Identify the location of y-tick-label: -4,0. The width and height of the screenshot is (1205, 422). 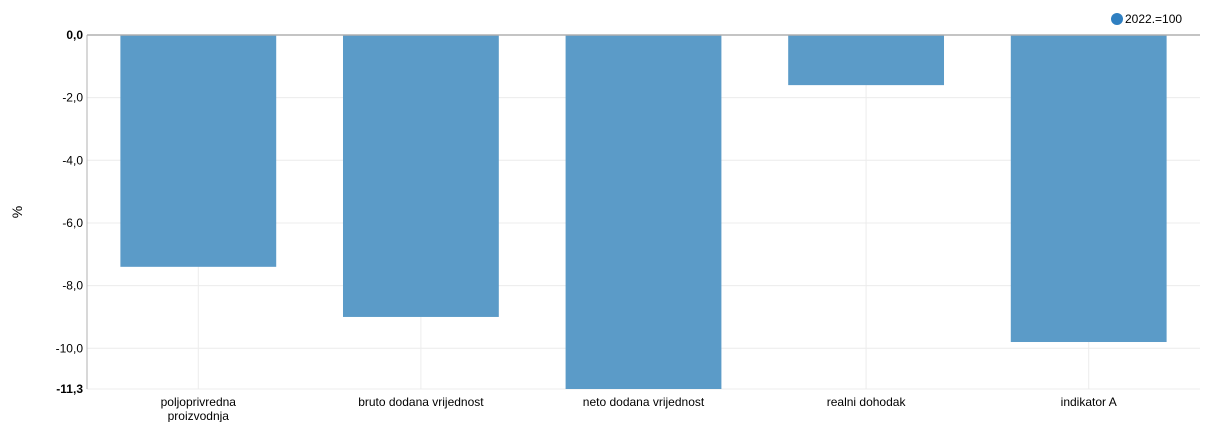
(72, 160).